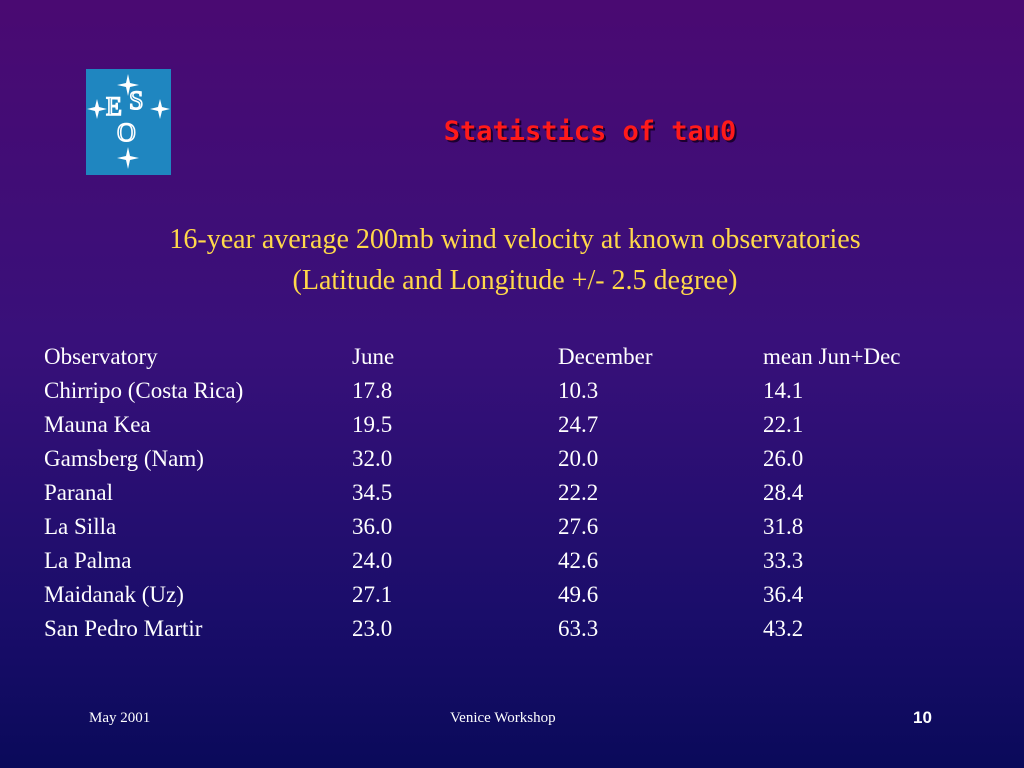  I want to click on cell-mean: 36.4, so click(783, 594).